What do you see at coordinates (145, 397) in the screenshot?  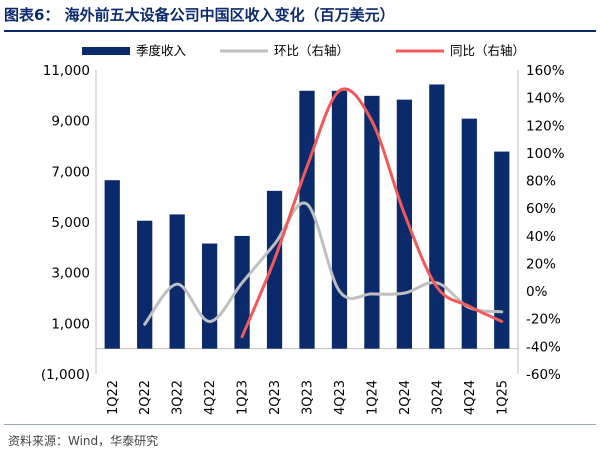 I see `x-tick-label: 2Q22` at bounding box center [145, 397].